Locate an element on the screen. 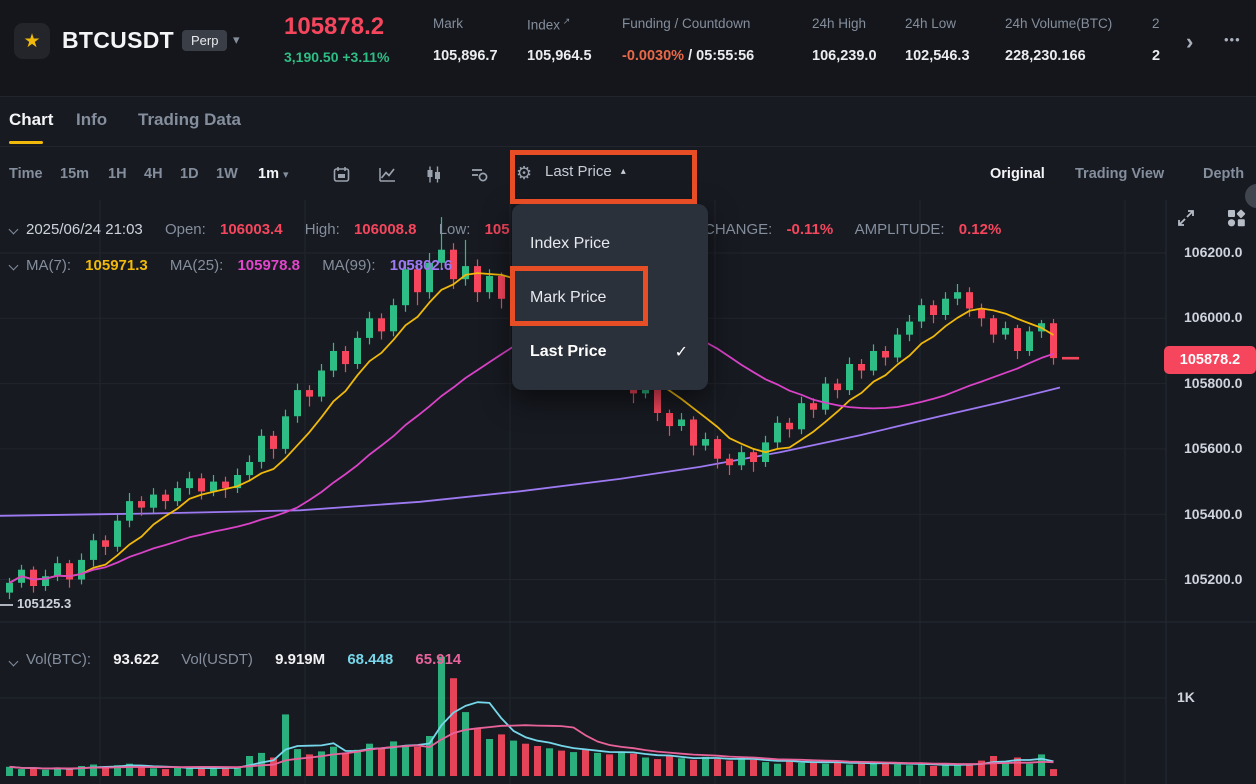  change-amplitude-row: CHANGE: -0.11% AMPLITUDE: 0.12% is located at coordinates (852, 229).